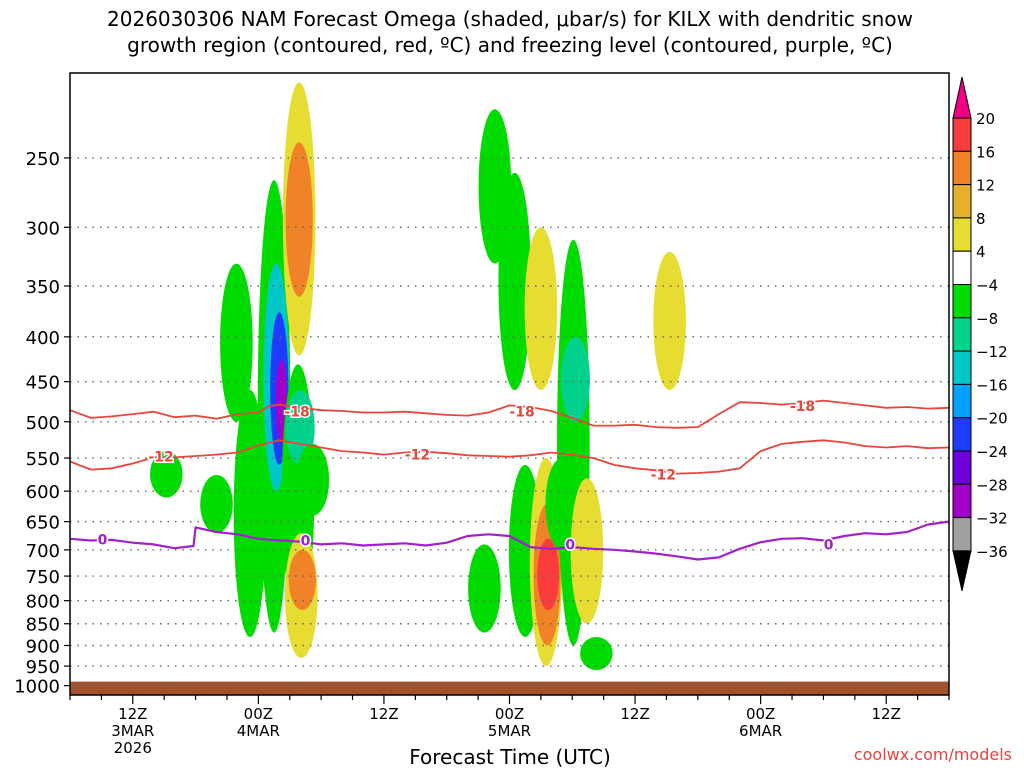 This screenshot has height=772, width=1024. Describe the element at coordinates (510, 756) in the screenshot. I see `x-axis-label: Forecast Time (UTC)` at that location.